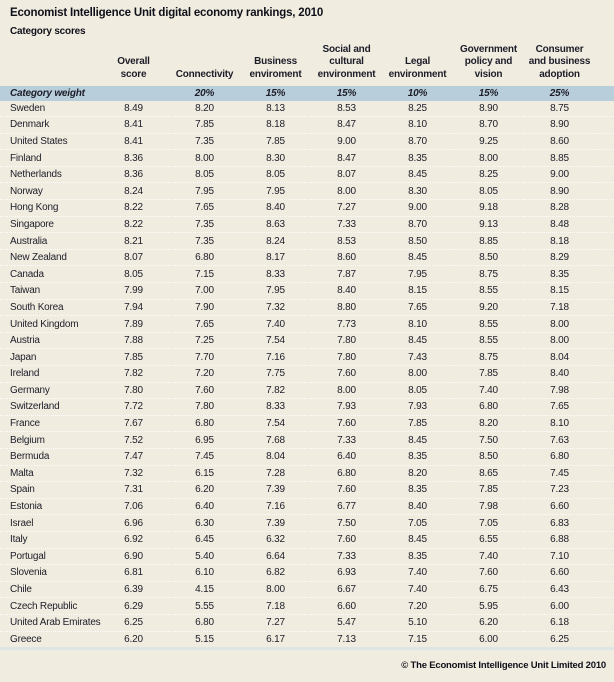 The width and height of the screenshot is (614, 682). Describe the element at coordinates (346, 606) in the screenshot. I see `score-cell: 6.60` at that location.